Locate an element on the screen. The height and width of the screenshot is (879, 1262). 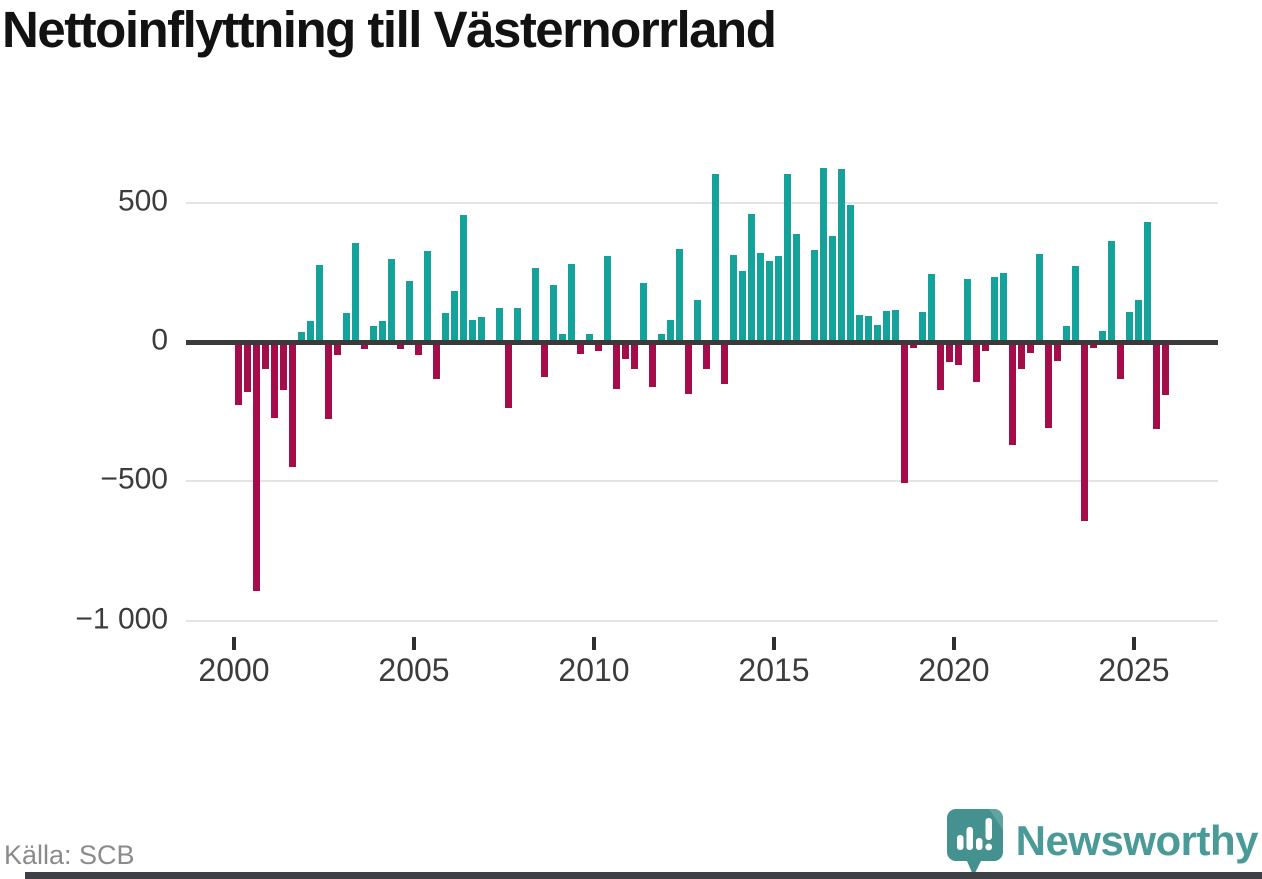
bar-2015Q2 is located at coordinates (787, 257).